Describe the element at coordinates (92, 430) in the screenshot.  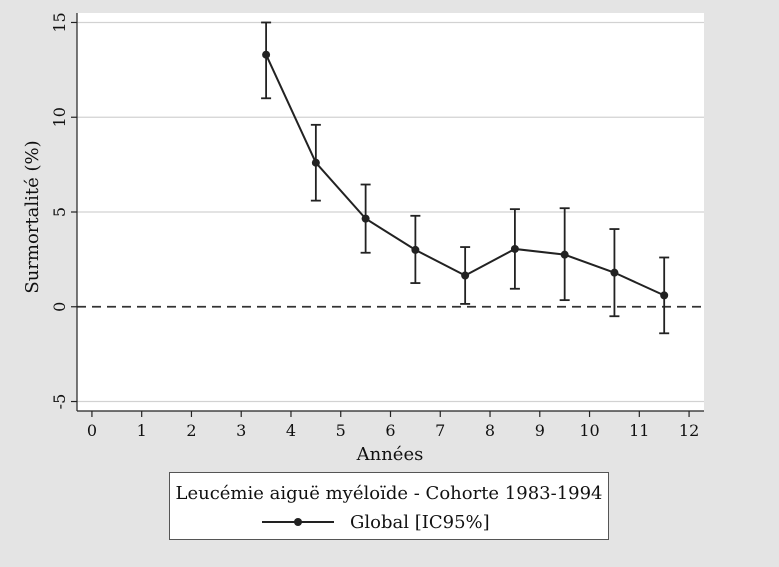
I see `x-tick-label: 0` at that location.